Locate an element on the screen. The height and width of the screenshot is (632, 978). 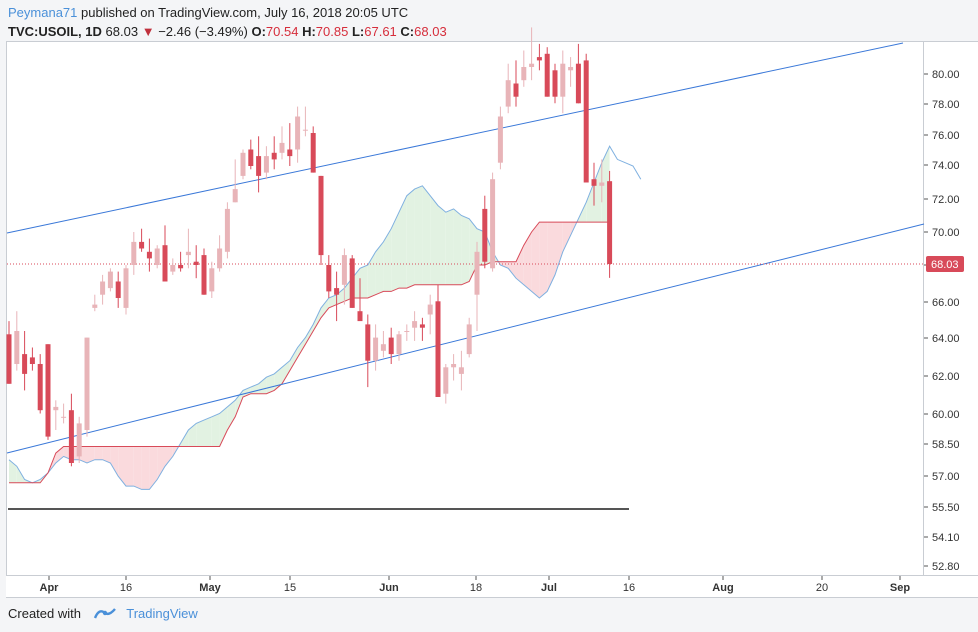
x-tick-label: 20 is located at coordinates (822, 588).